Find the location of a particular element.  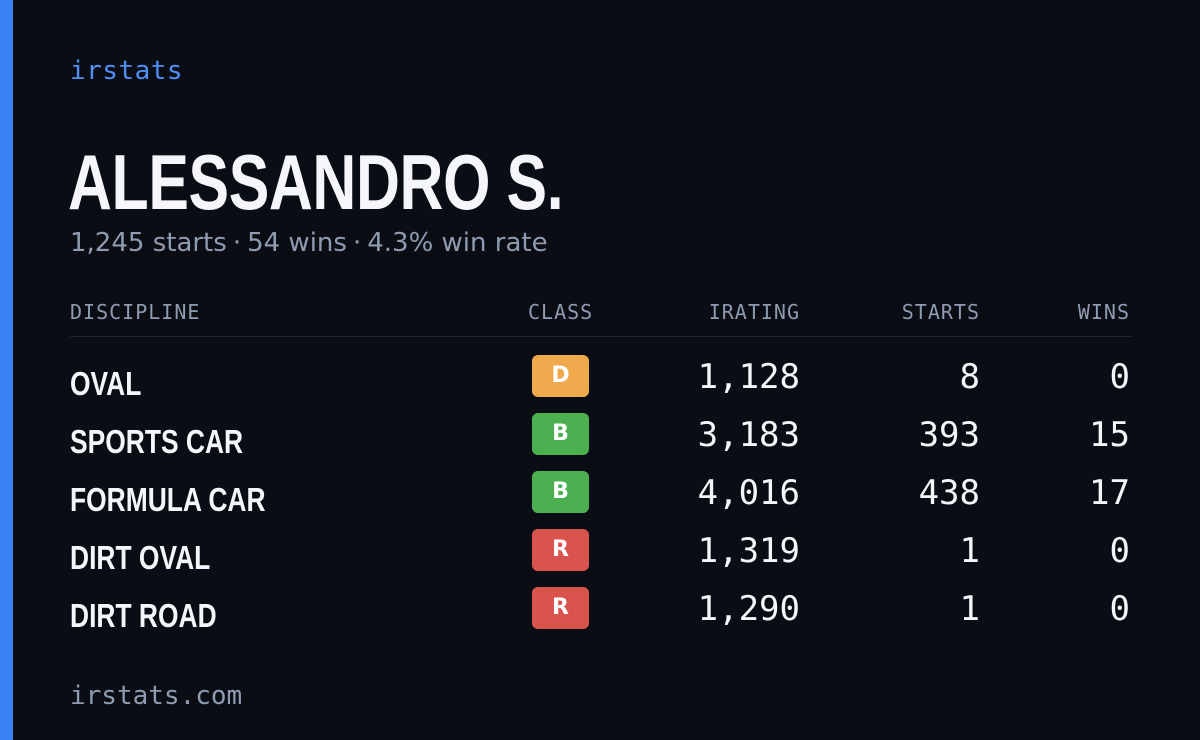

discipline-name: DIRT ROAD is located at coordinates (143, 615).